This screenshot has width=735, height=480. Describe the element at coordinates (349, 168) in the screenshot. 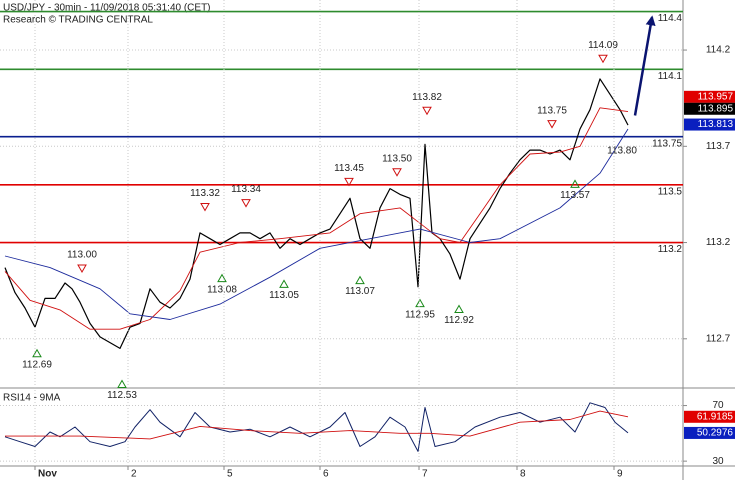

I see `annotation-label: 113.45` at that location.